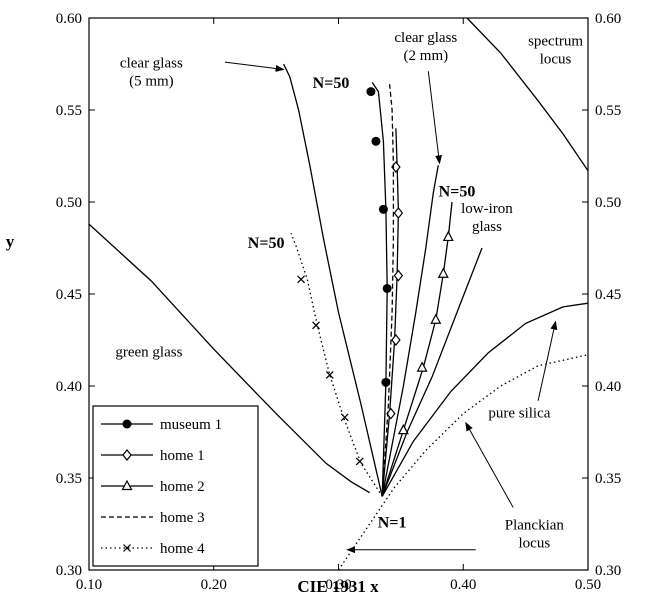 The image size is (645, 598). I want to click on annotation-8: N=50, so click(331, 83).